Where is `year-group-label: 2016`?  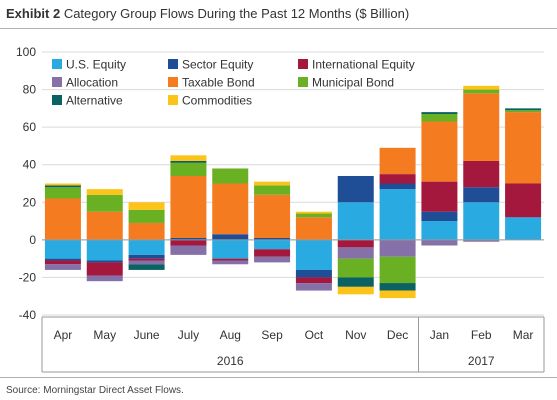 year-group-label: 2016 is located at coordinates (230, 361).